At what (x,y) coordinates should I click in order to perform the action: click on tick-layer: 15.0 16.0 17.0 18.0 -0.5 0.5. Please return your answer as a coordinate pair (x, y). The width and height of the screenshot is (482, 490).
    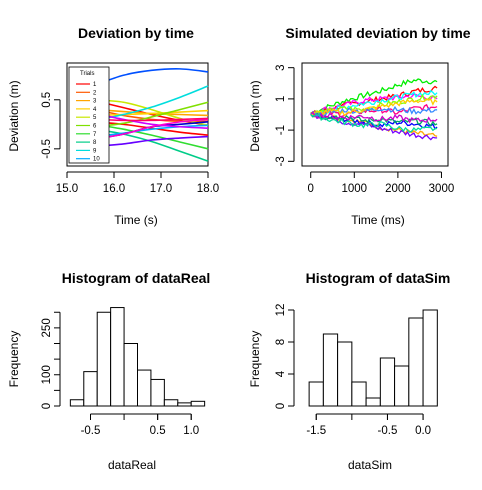
    Looking at the image, I should click on (130, 143).